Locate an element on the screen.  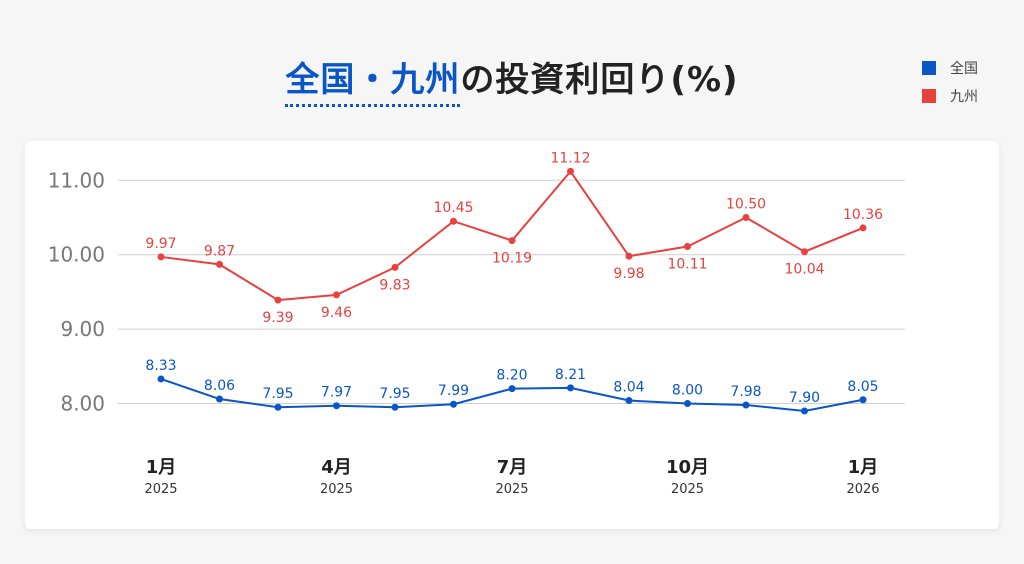
legend-item-national: 全国 is located at coordinates (950, 68).